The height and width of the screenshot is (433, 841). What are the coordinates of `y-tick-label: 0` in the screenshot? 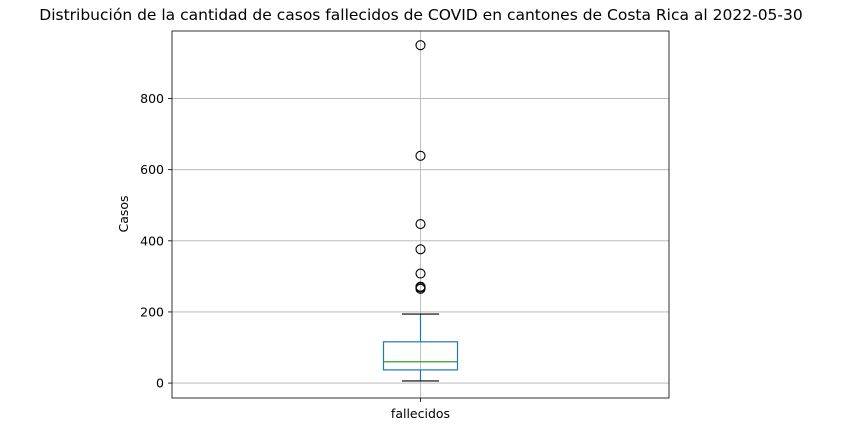 It's located at (160, 383).